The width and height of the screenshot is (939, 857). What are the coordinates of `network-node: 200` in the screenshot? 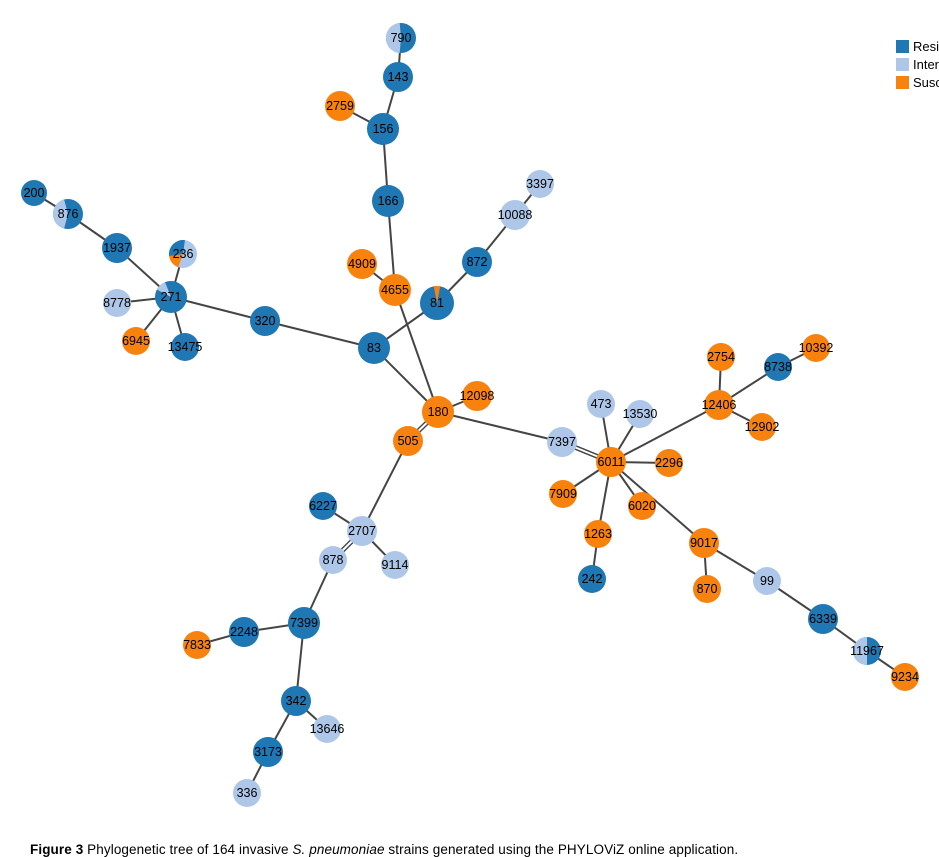 It's located at (34, 193).